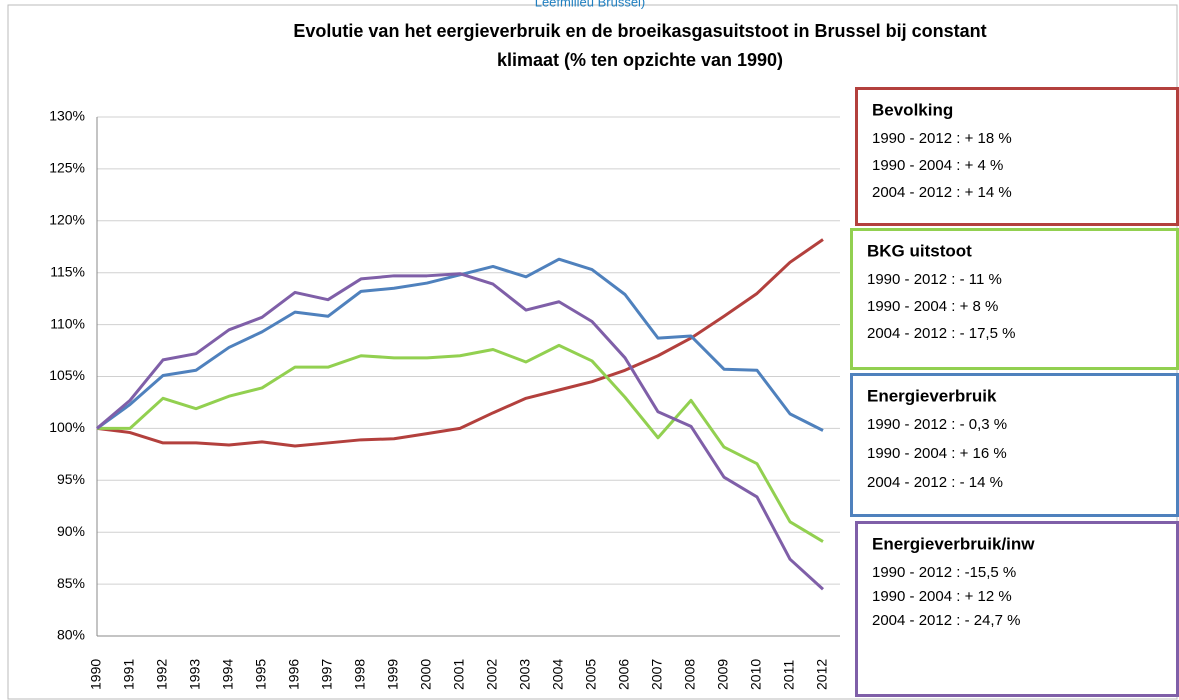 Image resolution: width=1179 pixels, height=700 pixels. I want to click on legend-note: 2004 - 2012 : - 17,5 %, so click(941, 333).